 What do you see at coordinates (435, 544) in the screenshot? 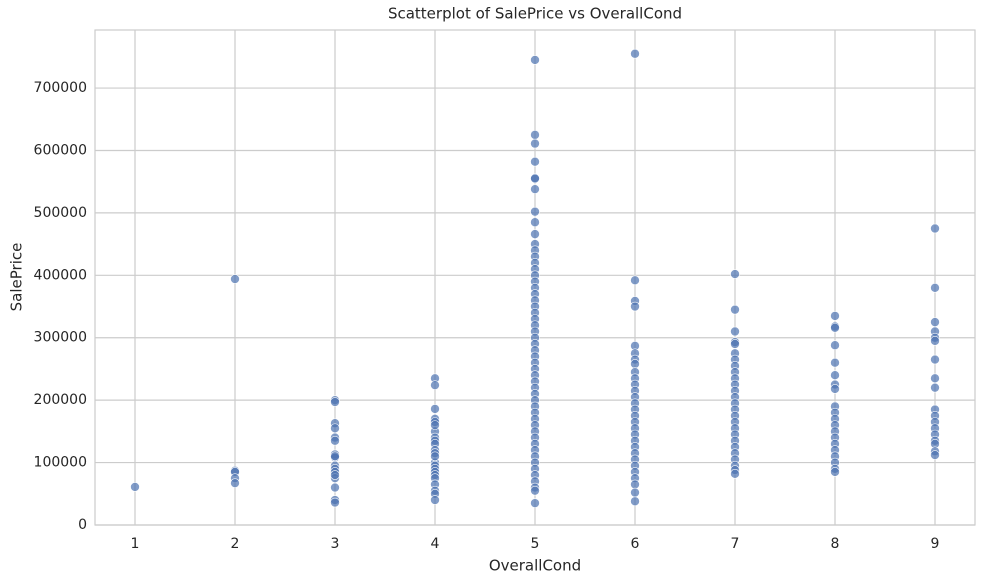
I see `x-tick-label: 4` at bounding box center [435, 544].